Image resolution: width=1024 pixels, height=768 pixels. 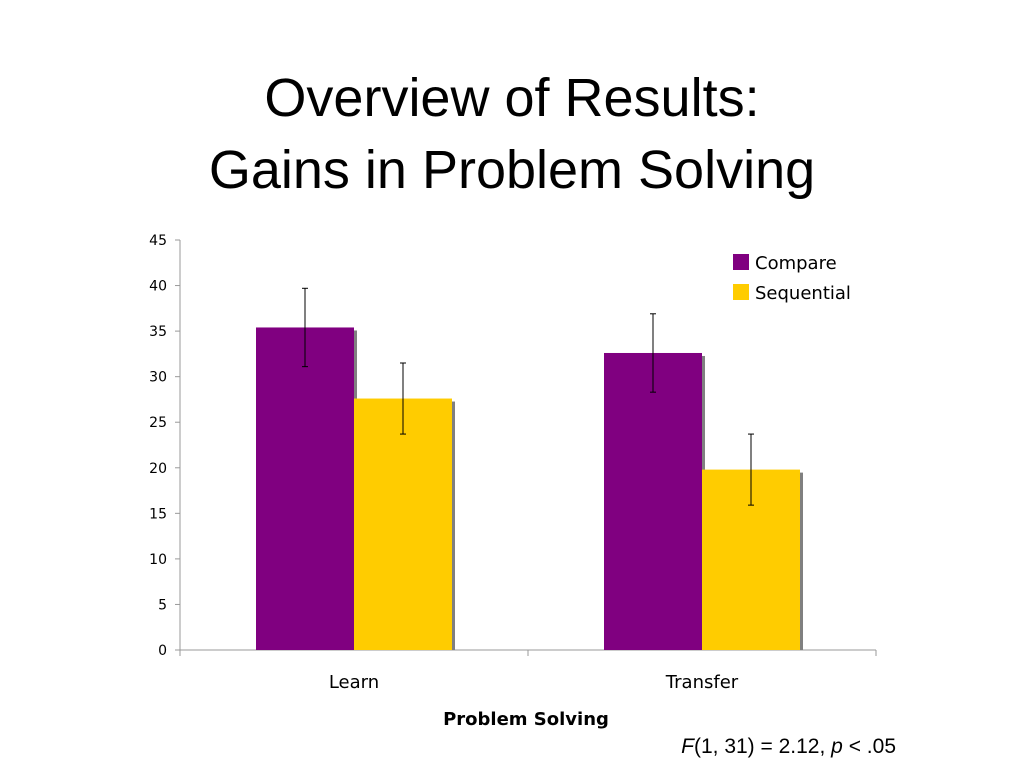 I want to click on slide-title-line-1: Overview of Results:, so click(x=512, y=98).